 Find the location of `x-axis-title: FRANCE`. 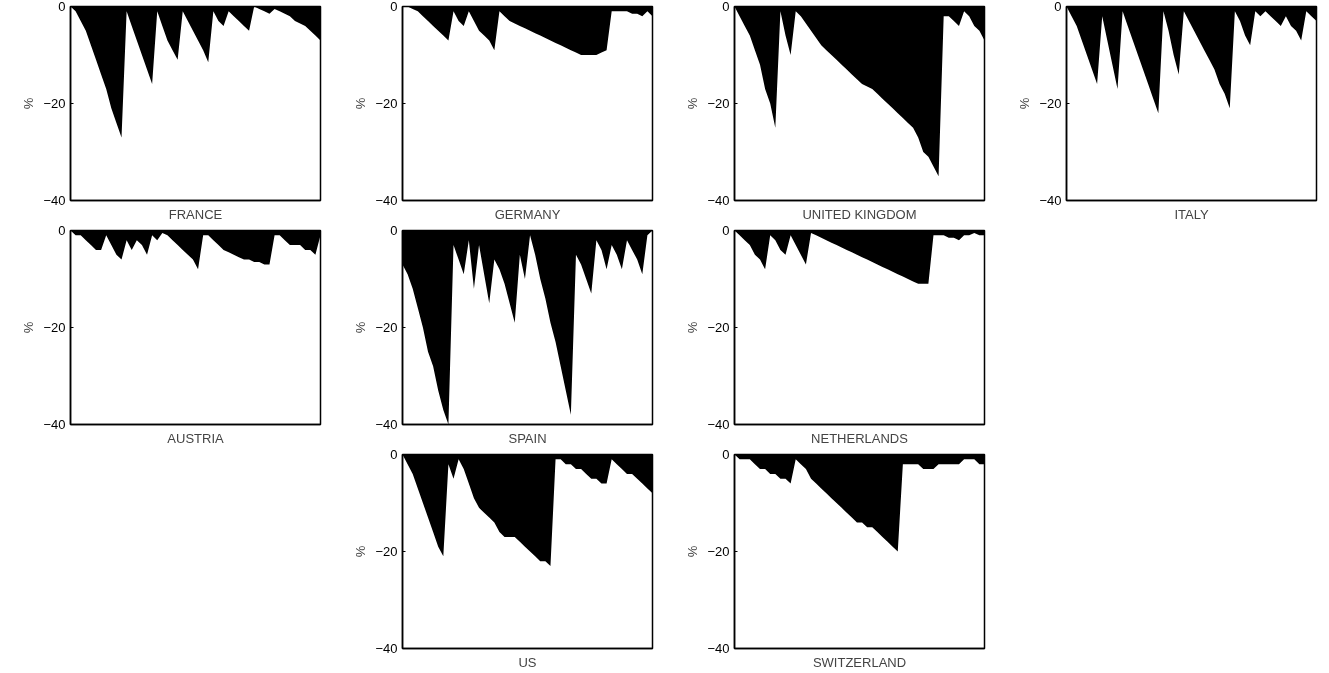

x-axis-title: FRANCE is located at coordinates (195, 214).